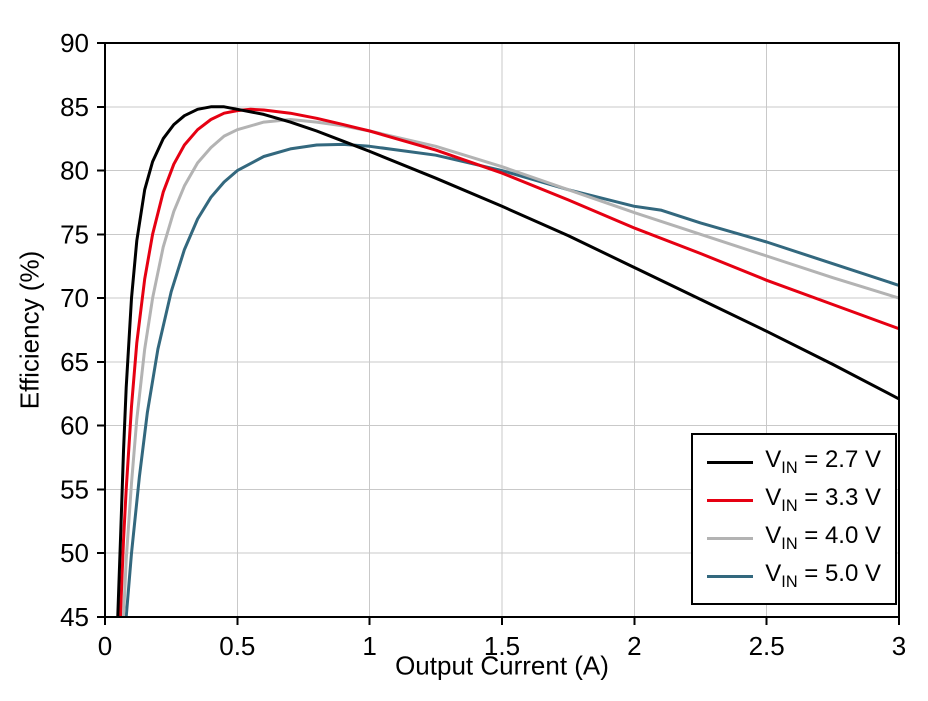 Image resolution: width=928 pixels, height=701 pixels. What do you see at coordinates (74, 171) in the screenshot?
I see `y-tick-label: 80` at bounding box center [74, 171].